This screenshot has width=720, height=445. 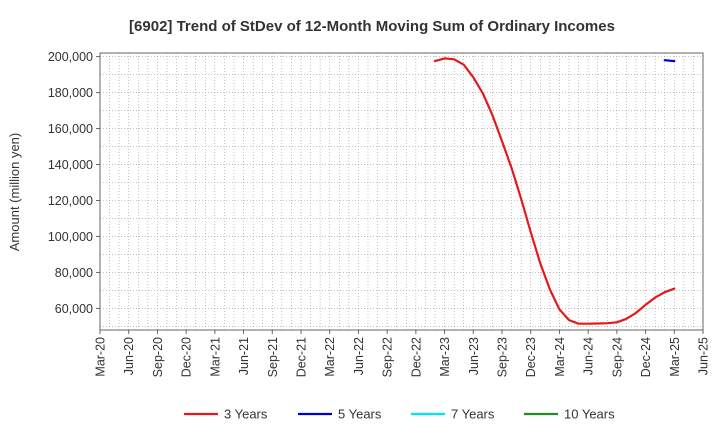 I want to click on y-tick-label: 200,000, so click(x=70, y=57).